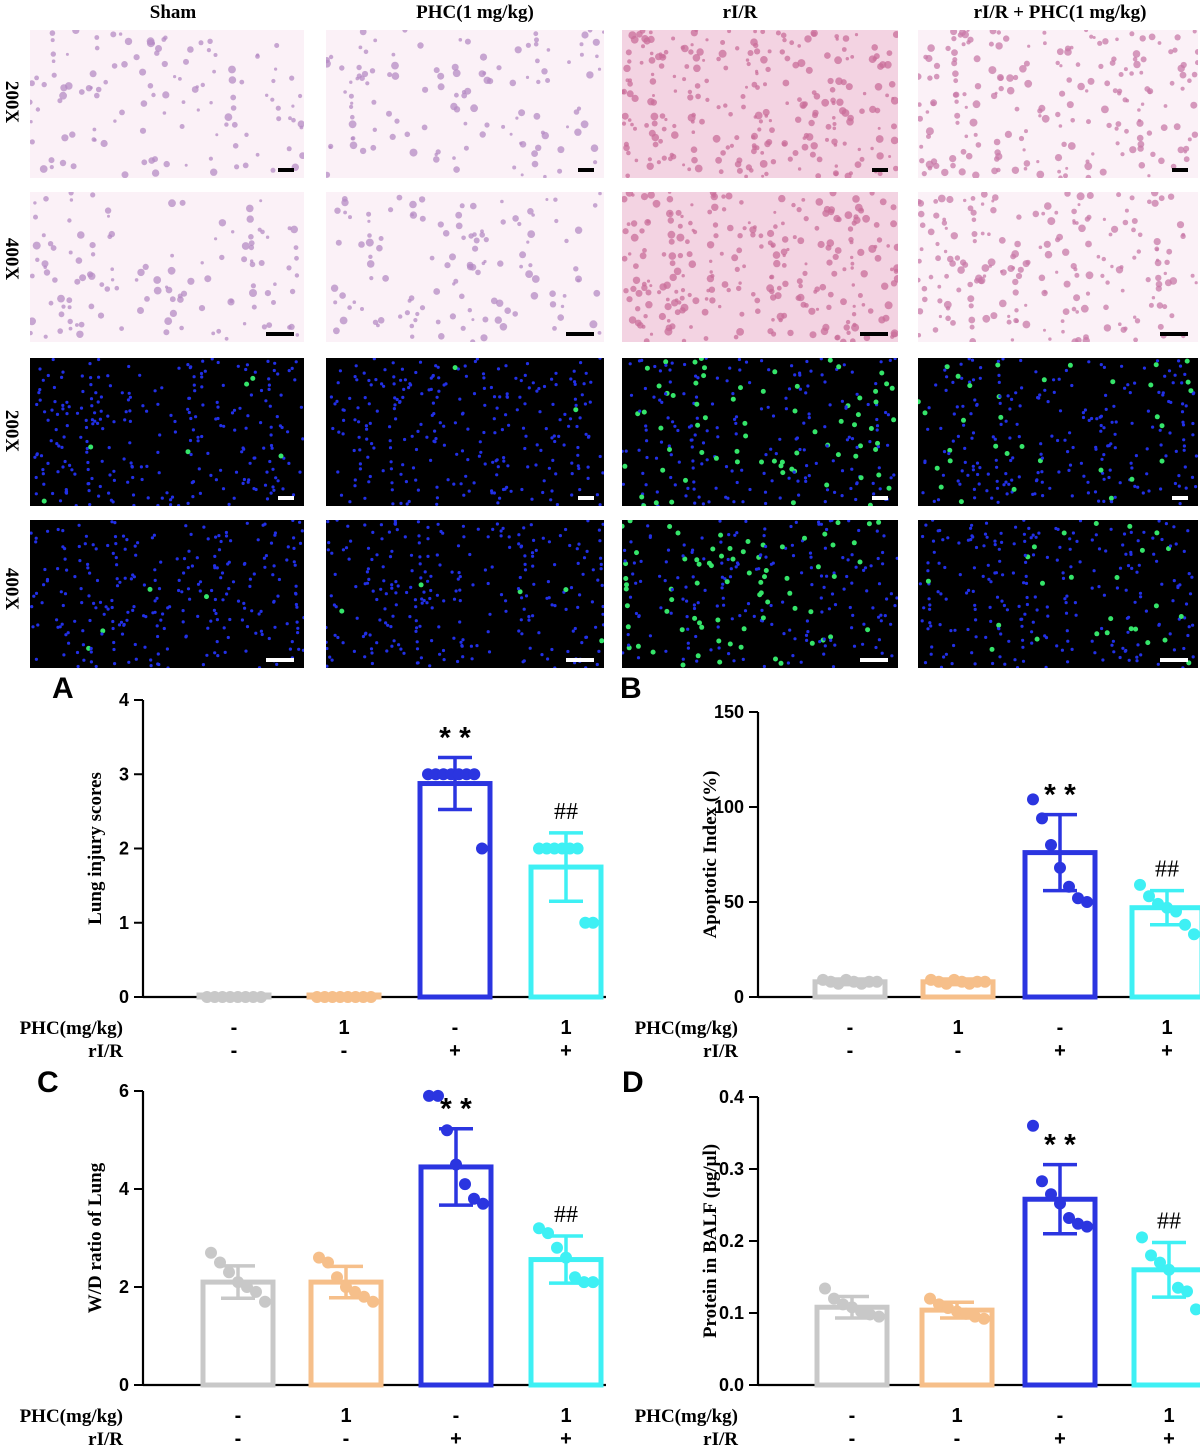  What do you see at coordinates (456, 1109) in the screenshot?
I see `significance-label: * *` at bounding box center [456, 1109].